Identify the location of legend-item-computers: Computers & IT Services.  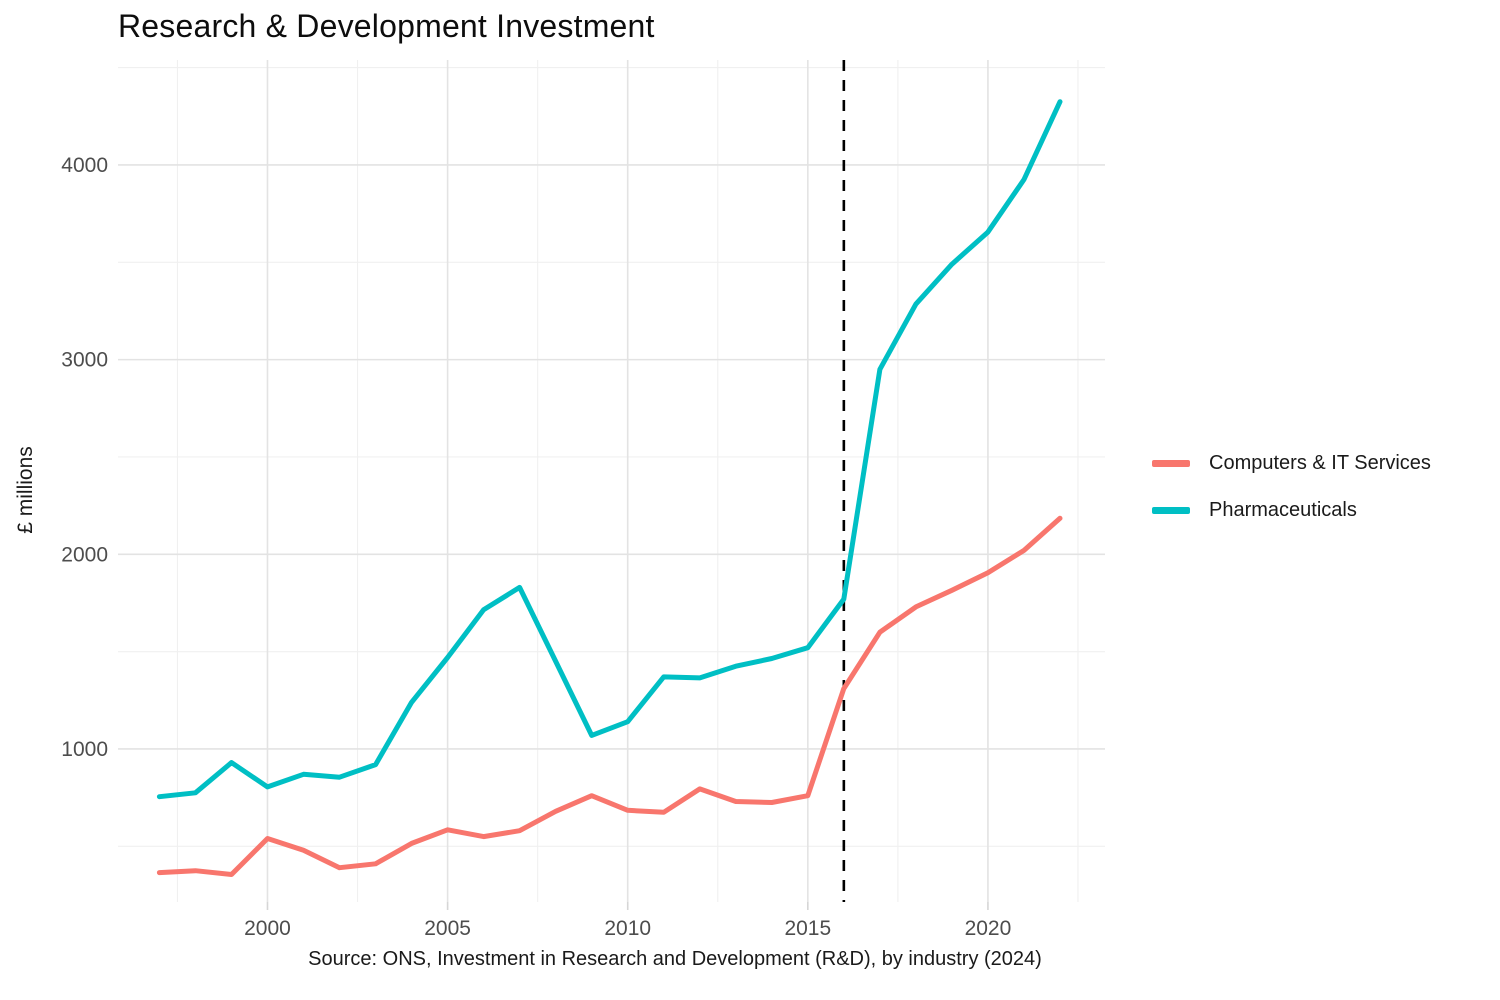
(1291, 463).